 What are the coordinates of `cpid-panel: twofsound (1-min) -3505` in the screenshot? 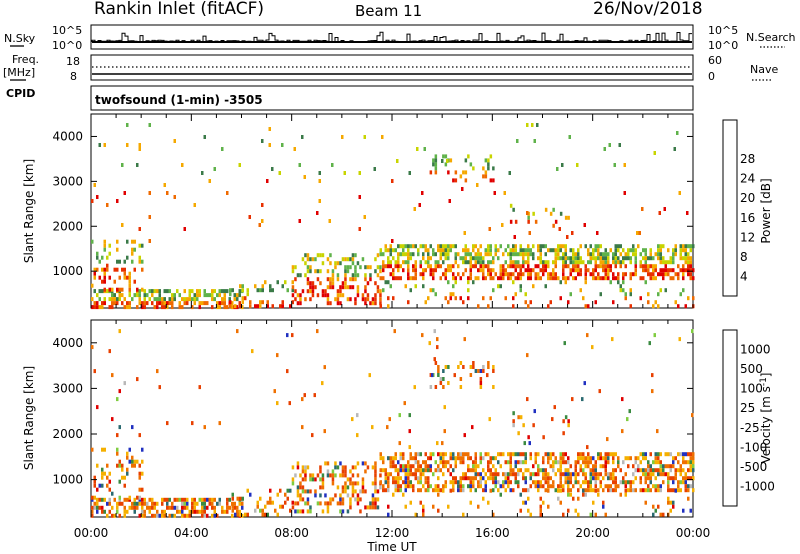 It's located at (392, 98).